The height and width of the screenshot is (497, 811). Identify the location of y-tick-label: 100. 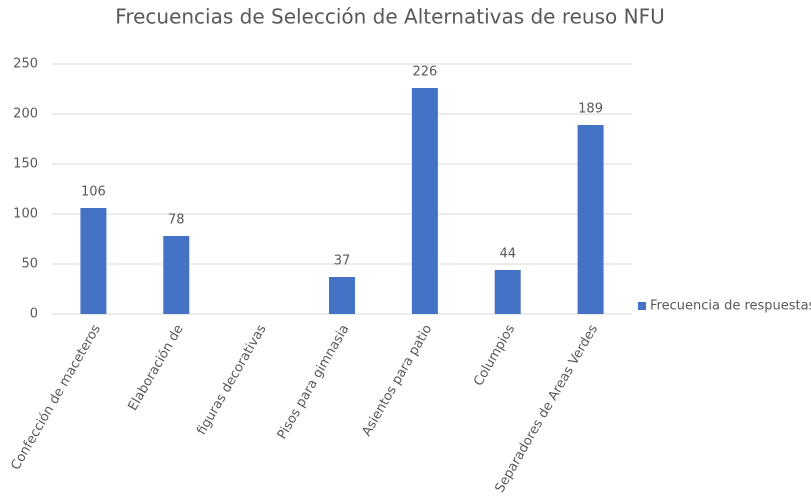
(25, 214).